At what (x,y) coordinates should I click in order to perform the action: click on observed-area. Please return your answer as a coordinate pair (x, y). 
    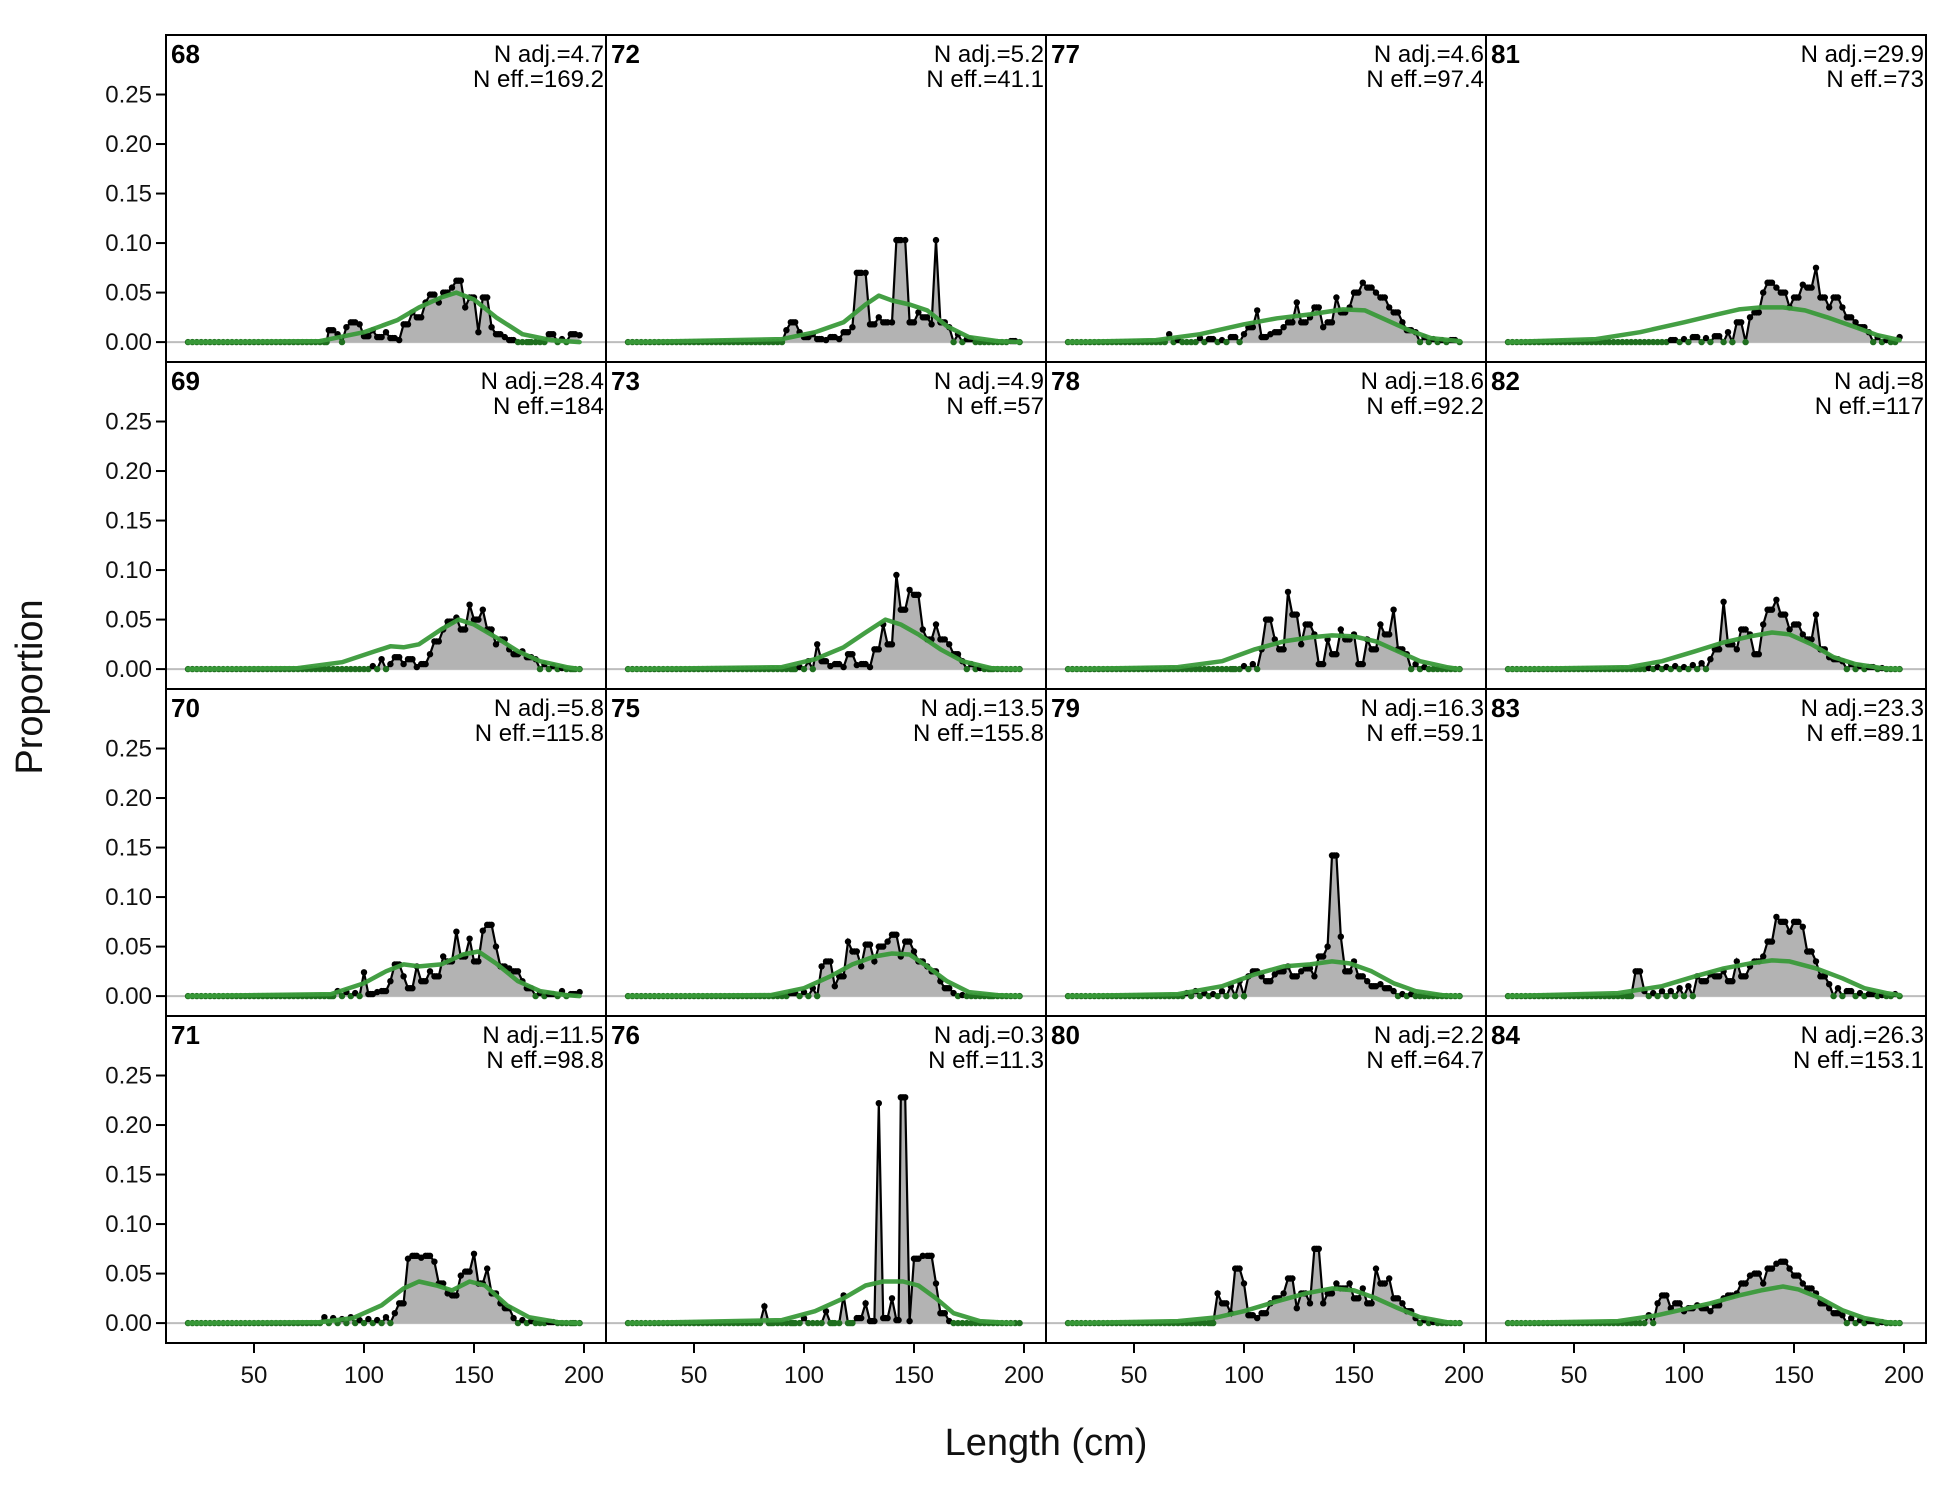
    Looking at the image, I should click on (1264, 312).